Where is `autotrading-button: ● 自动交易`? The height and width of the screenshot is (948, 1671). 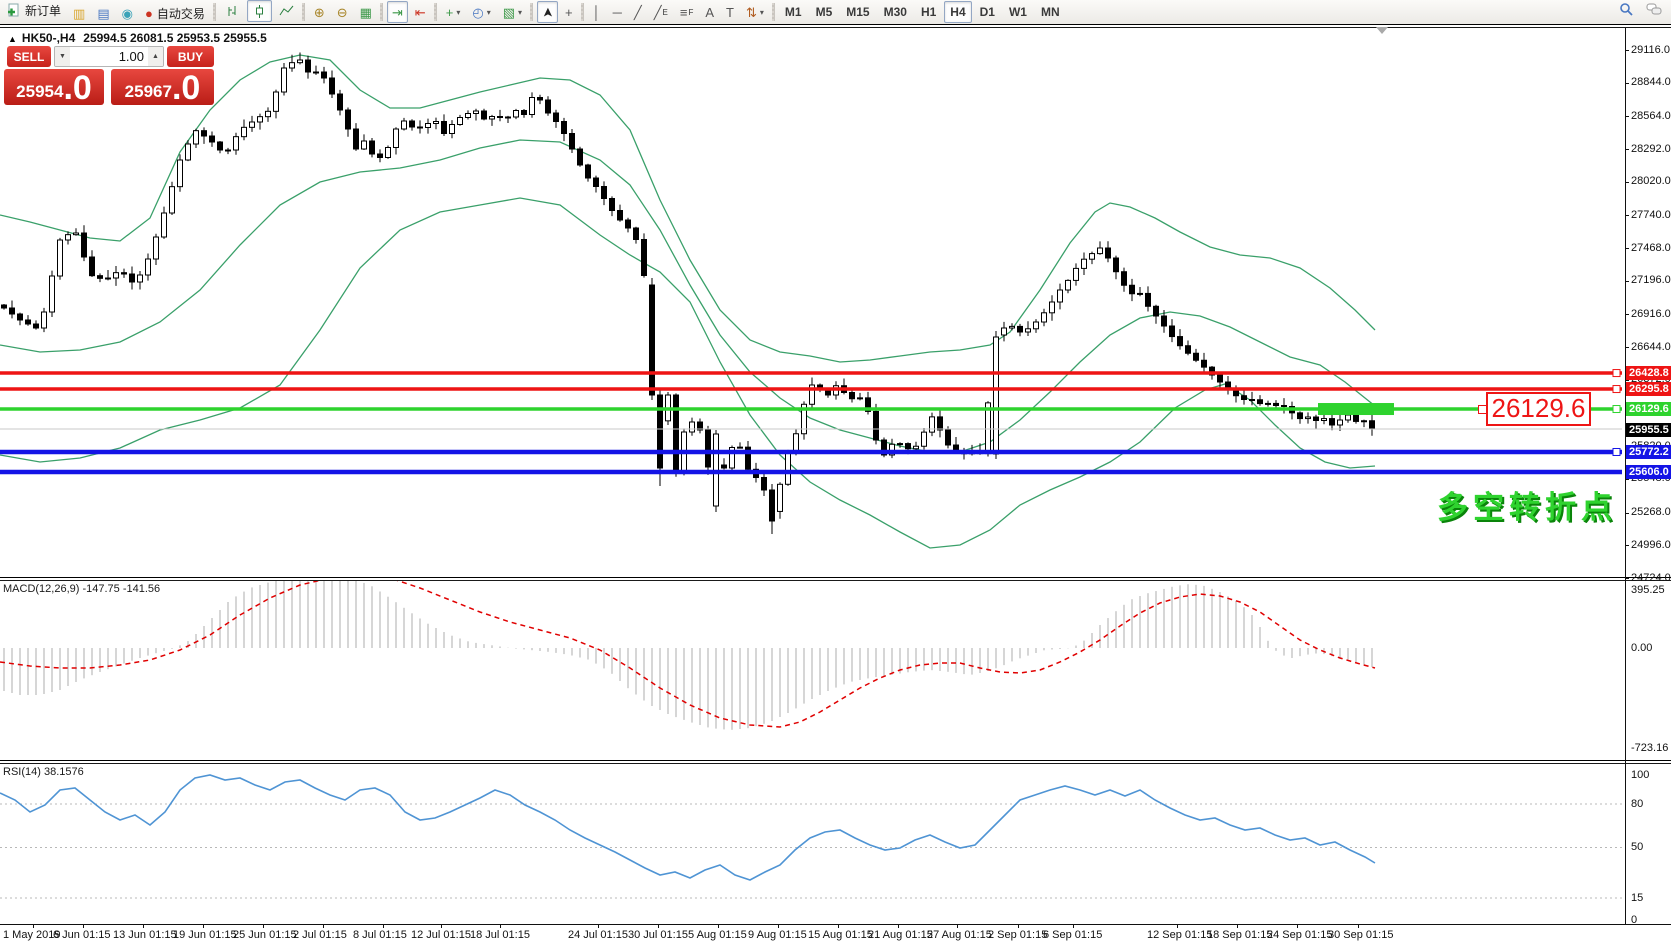
autotrading-button: ● 自动交易 is located at coordinates (175, 14).